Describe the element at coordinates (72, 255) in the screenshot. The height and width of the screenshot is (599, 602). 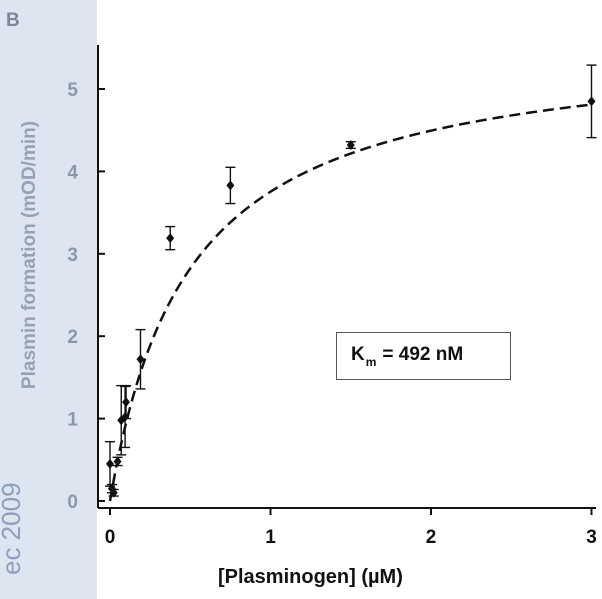
I see `y-tick-label: 3` at that location.